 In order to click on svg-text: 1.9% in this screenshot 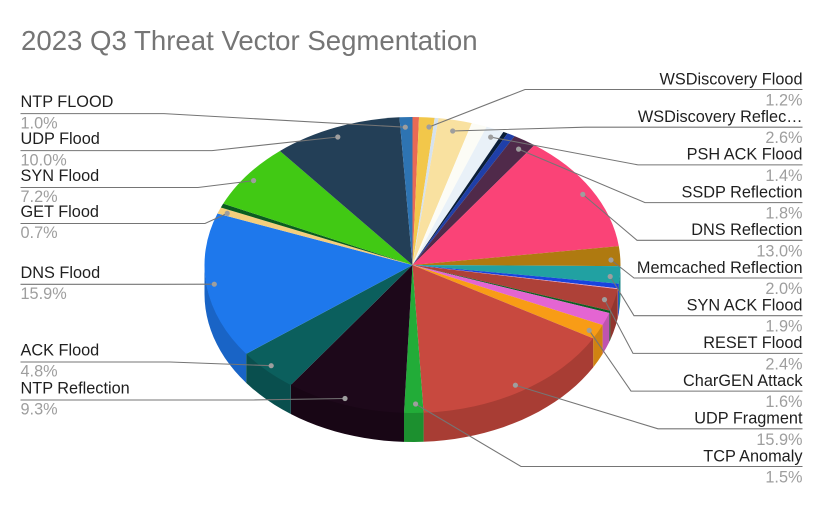, I will do `click(783, 327)`.